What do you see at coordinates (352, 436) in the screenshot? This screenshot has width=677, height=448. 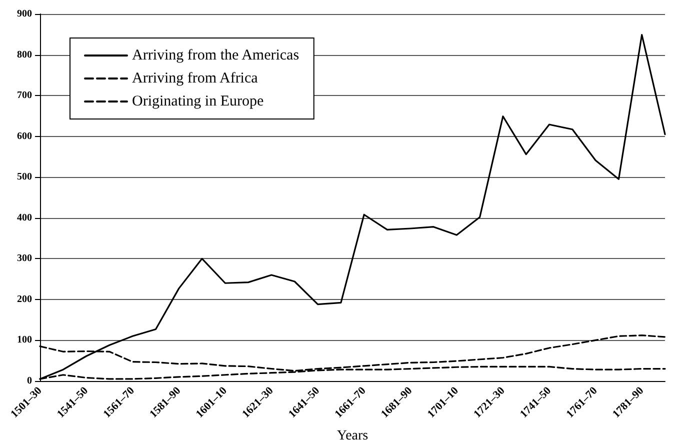 I see `x-axis-title: Years` at bounding box center [352, 436].